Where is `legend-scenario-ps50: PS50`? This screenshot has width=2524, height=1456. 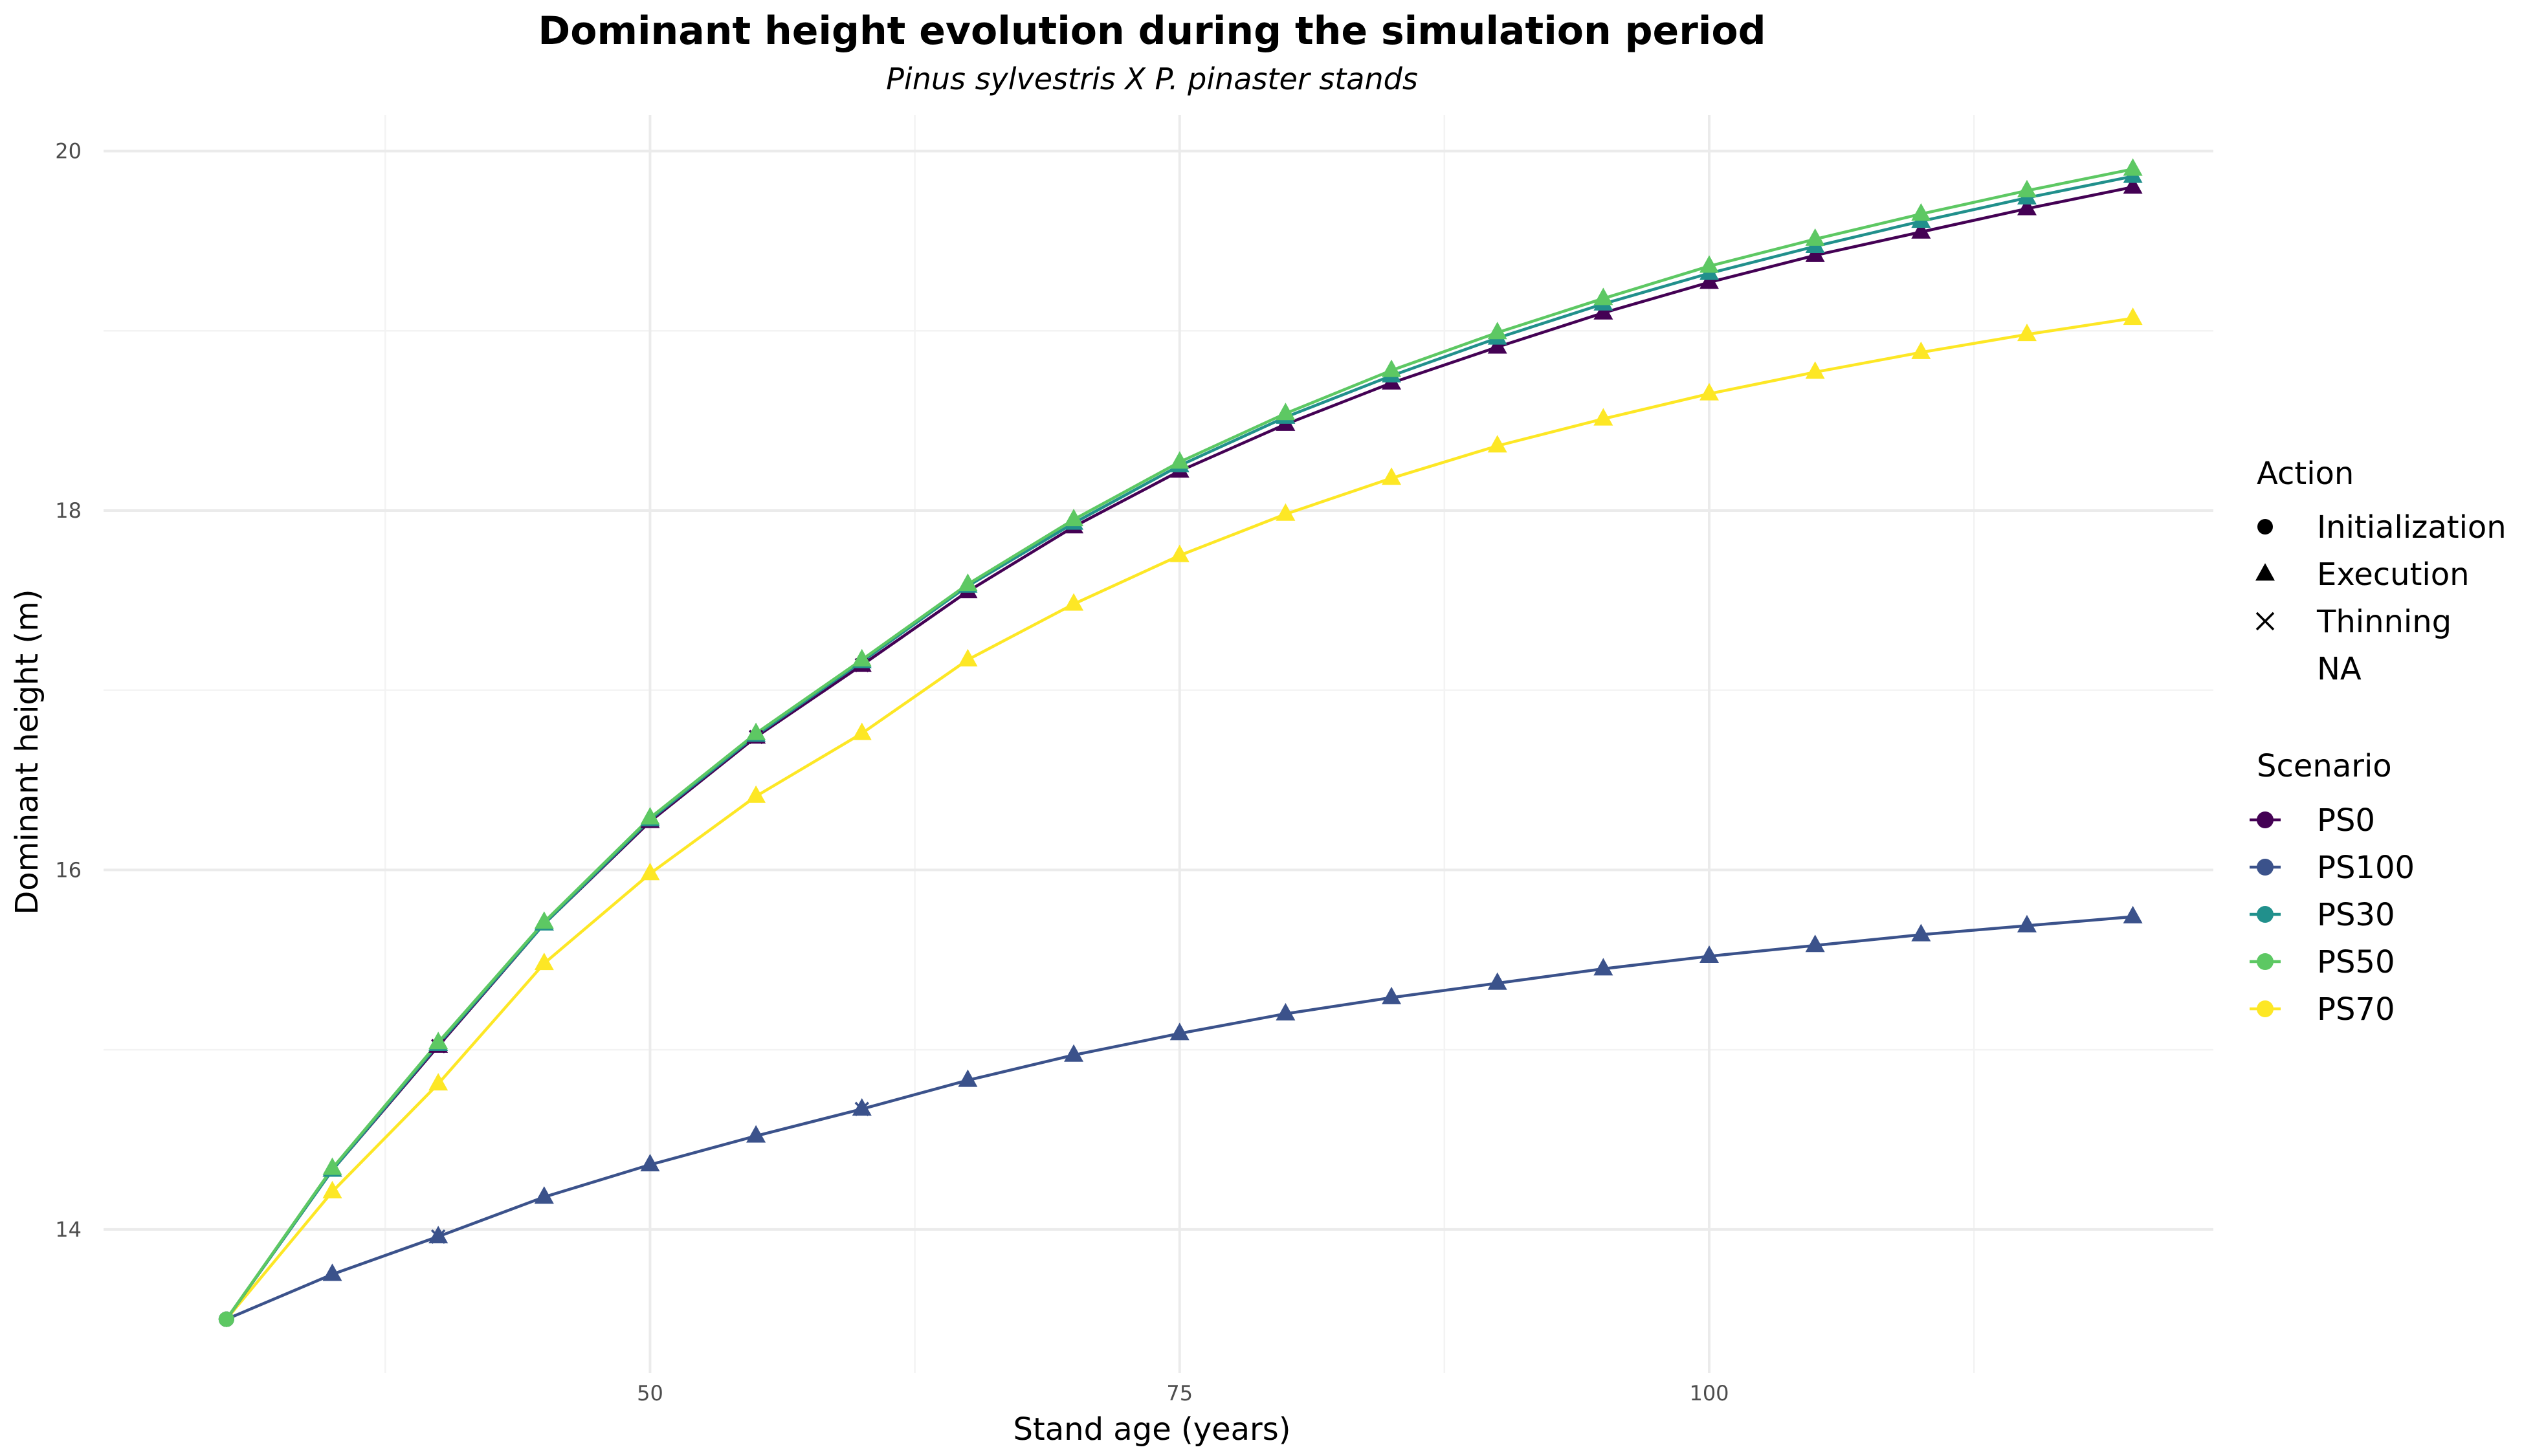 legend-scenario-ps50: PS50 is located at coordinates (2356, 962).